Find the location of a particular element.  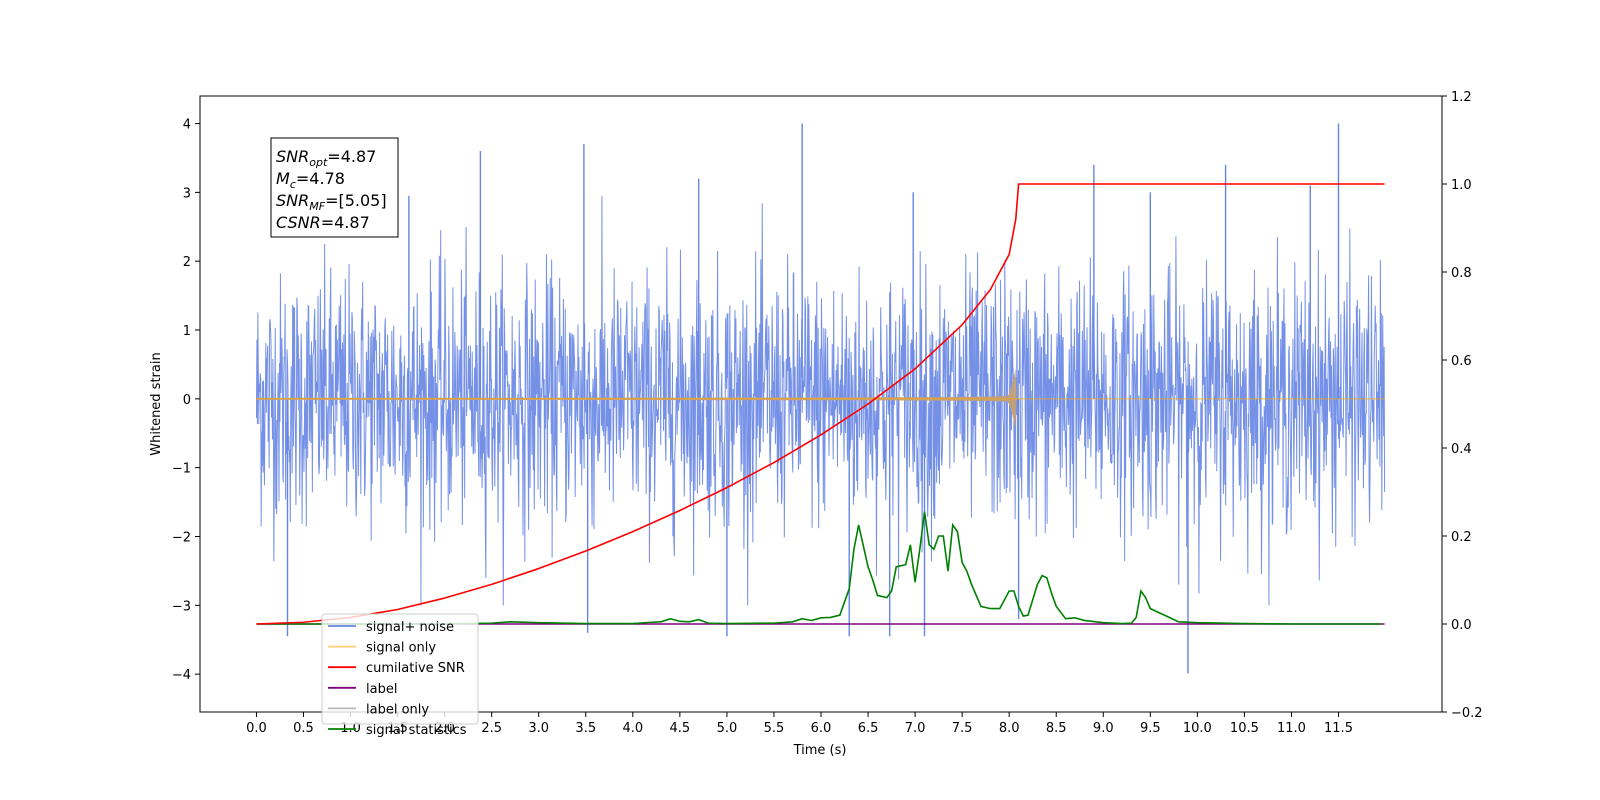

x-tick-label: 9.0 is located at coordinates (1103, 728).